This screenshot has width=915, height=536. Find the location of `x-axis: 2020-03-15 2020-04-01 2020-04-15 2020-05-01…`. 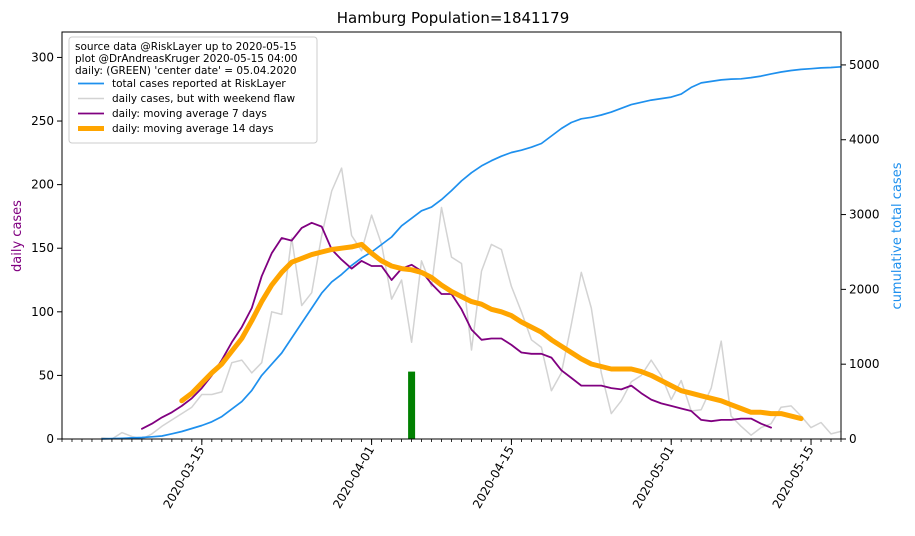

x-axis: 2020-03-15 2020-04-01 2020-04-15 2020-05-01… is located at coordinates (451, 475).